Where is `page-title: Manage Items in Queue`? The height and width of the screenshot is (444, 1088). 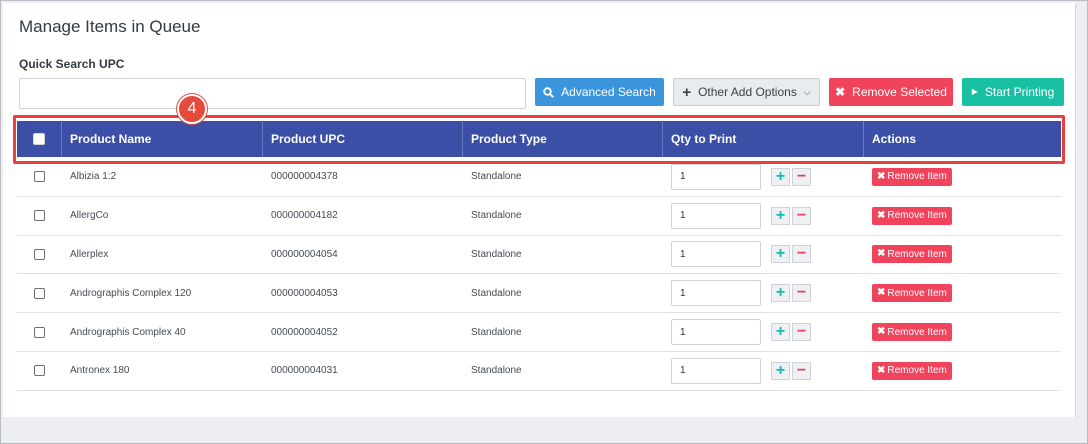
page-title: Manage Items in Queue is located at coordinates (110, 26).